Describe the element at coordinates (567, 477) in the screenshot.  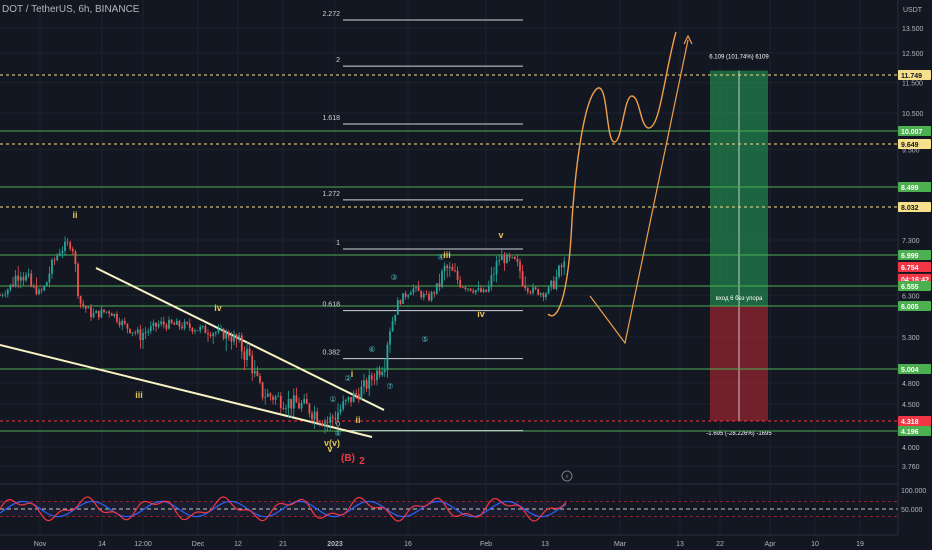
I see `flash-icon: ⚡` at that location.